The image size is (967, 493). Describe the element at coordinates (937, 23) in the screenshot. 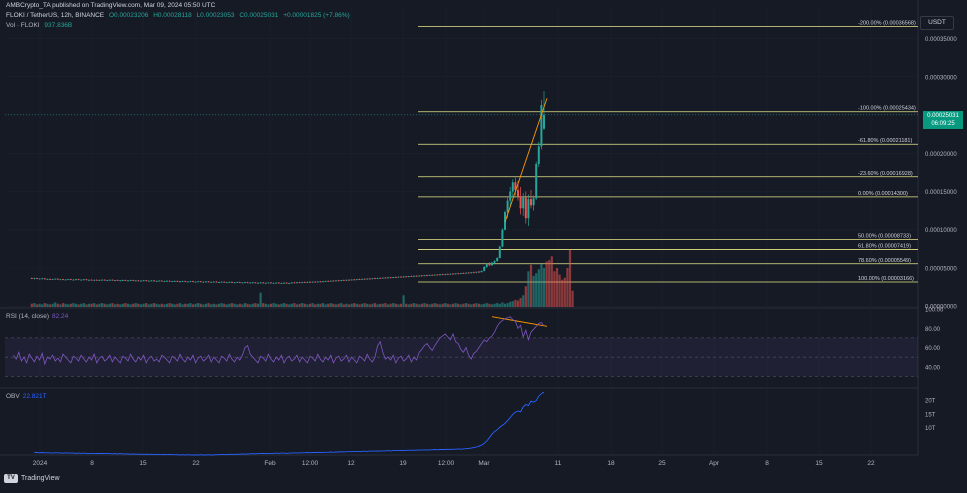

I see `currency-button: USDT` at that location.